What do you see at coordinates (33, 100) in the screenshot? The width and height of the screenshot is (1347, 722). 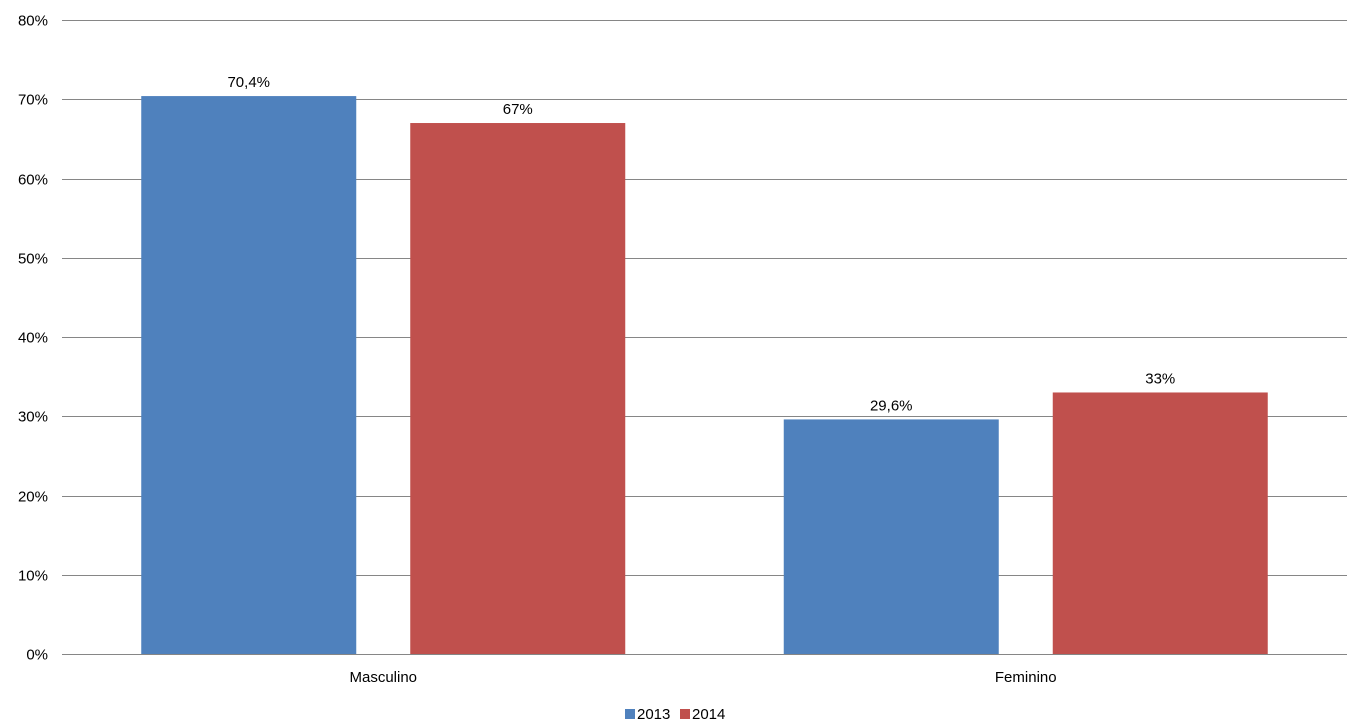 I see `y-tick-label: 70%` at bounding box center [33, 100].